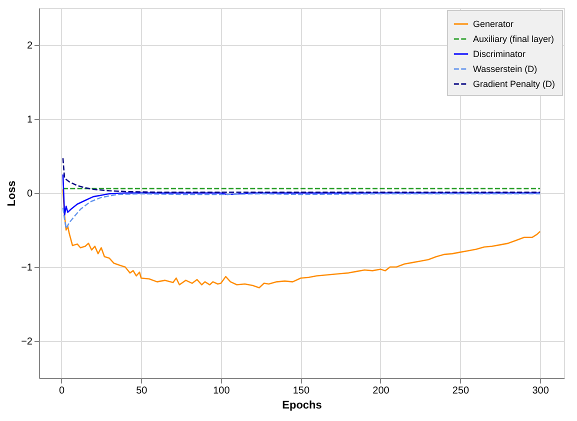 Image resolution: width=577 pixels, height=421 pixels. I want to click on x-tick-label: 300, so click(541, 391).